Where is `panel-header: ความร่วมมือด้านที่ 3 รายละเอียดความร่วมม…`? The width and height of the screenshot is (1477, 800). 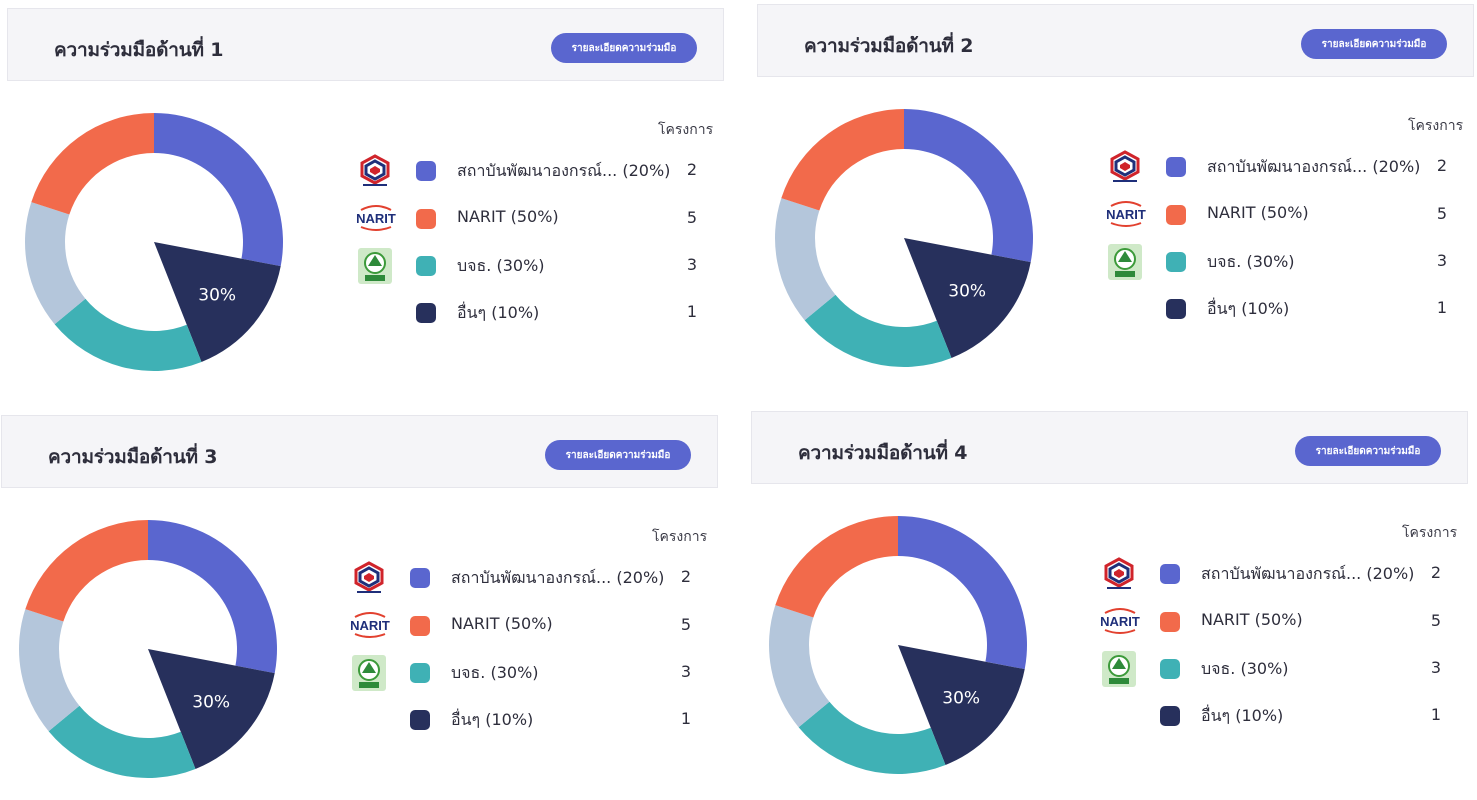 panel-header: ความร่วมมือด้านที่ 3 รายละเอียดความร่วมม… is located at coordinates (359, 451).